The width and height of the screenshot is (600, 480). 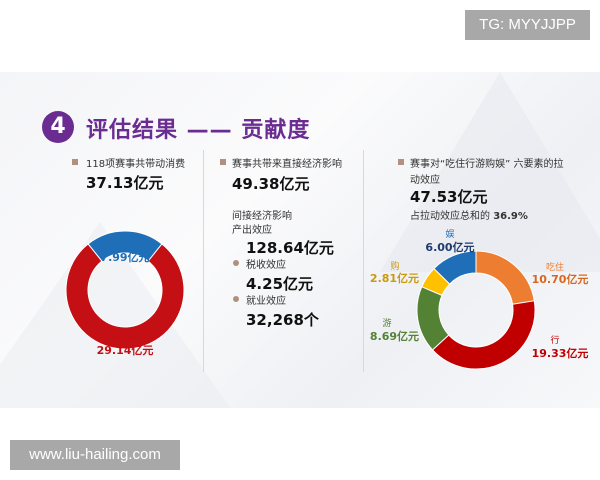 What do you see at coordinates (266, 301) in the screenshot?
I see `employment-effect-label: 就业效应` at bounding box center [266, 301].